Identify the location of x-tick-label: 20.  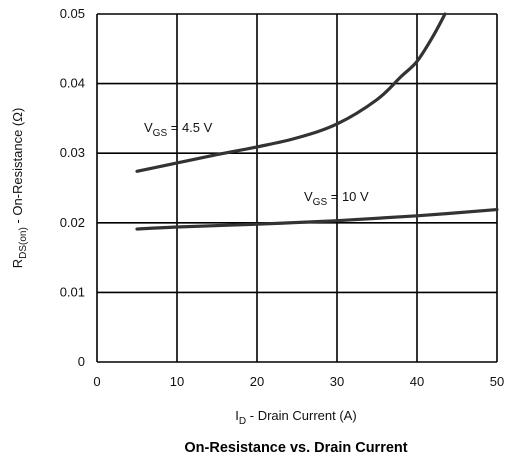
(257, 381).